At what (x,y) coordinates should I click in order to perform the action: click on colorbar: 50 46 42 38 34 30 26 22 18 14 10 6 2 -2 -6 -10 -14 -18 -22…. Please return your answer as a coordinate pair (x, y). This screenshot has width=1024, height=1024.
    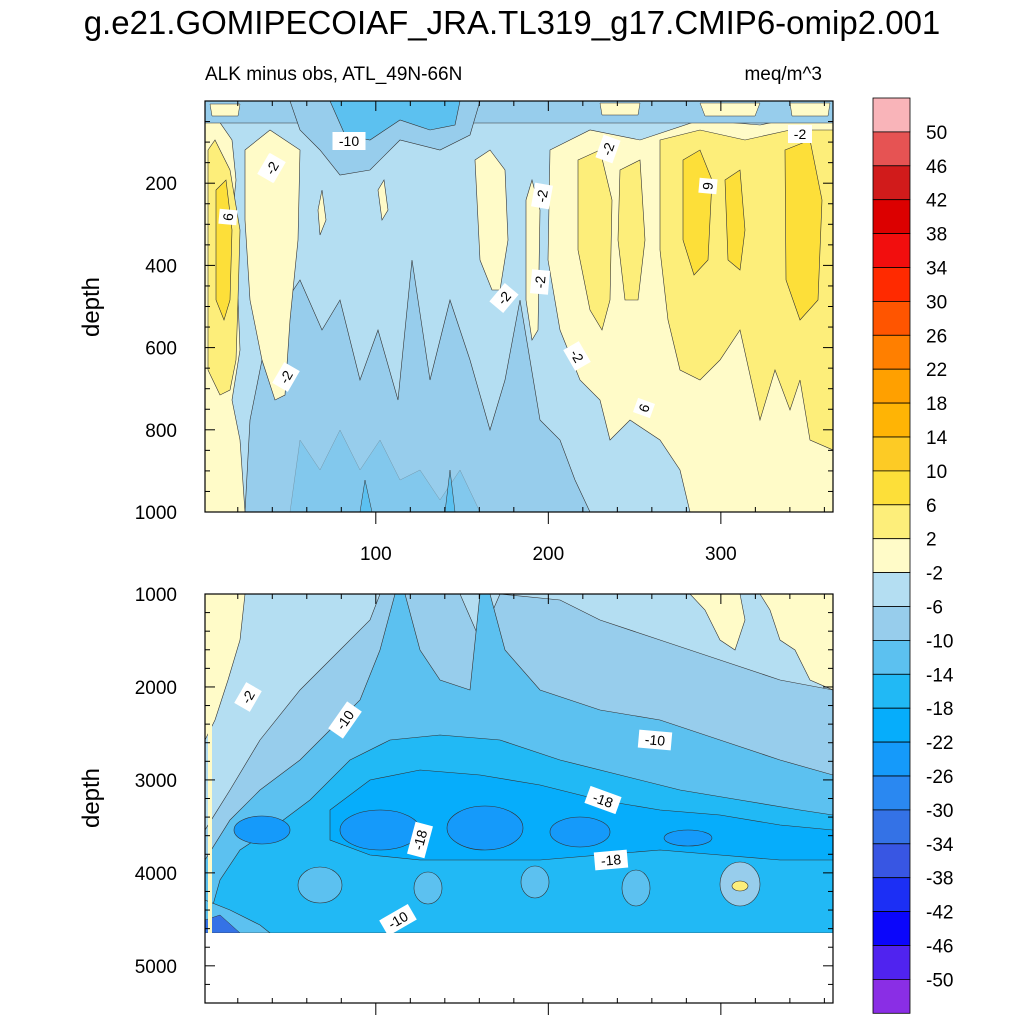
    Looking at the image, I should click on (913, 555).